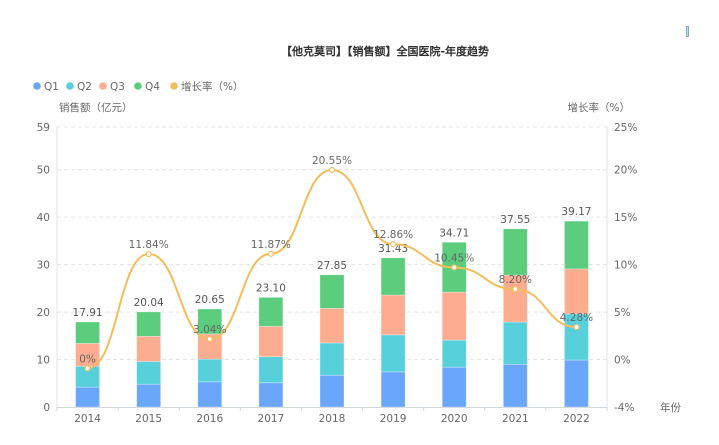 The height and width of the screenshot is (445, 719). What do you see at coordinates (43, 128) in the screenshot?
I see `y-tick-label: 59` at bounding box center [43, 128].